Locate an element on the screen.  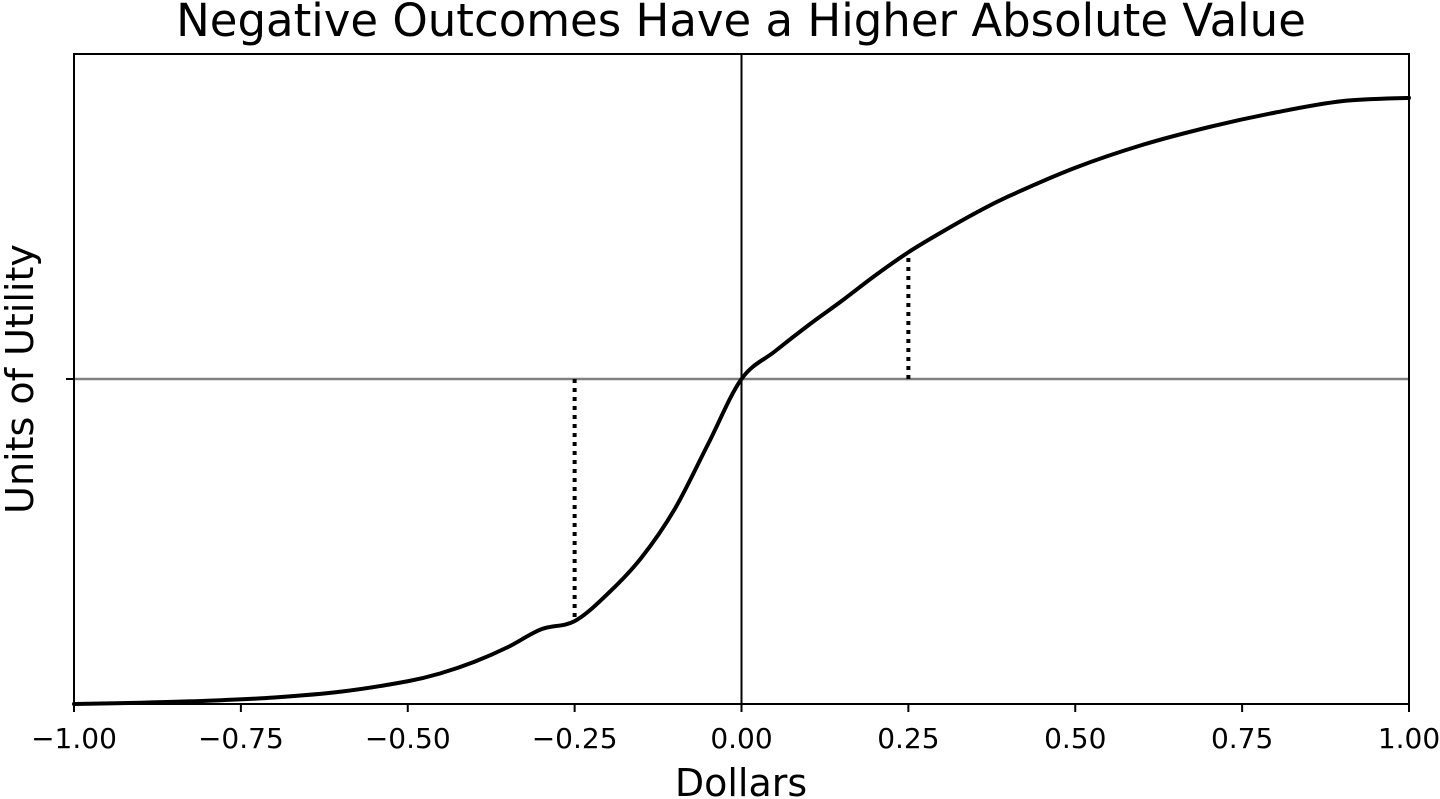
x-tick-label-5: 0.25 is located at coordinates (908, 738).